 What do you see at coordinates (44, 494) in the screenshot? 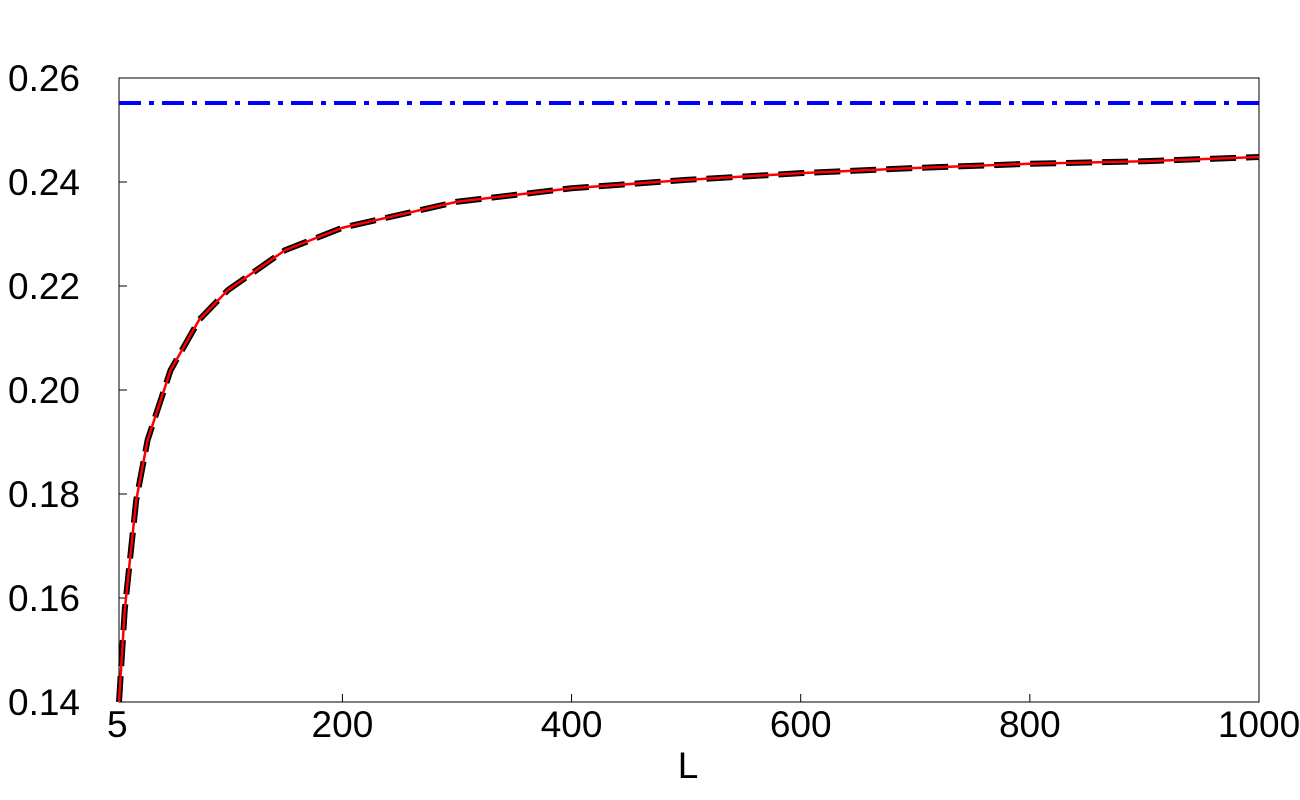
I see `y-tick-label: 0.18` at bounding box center [44, 494].